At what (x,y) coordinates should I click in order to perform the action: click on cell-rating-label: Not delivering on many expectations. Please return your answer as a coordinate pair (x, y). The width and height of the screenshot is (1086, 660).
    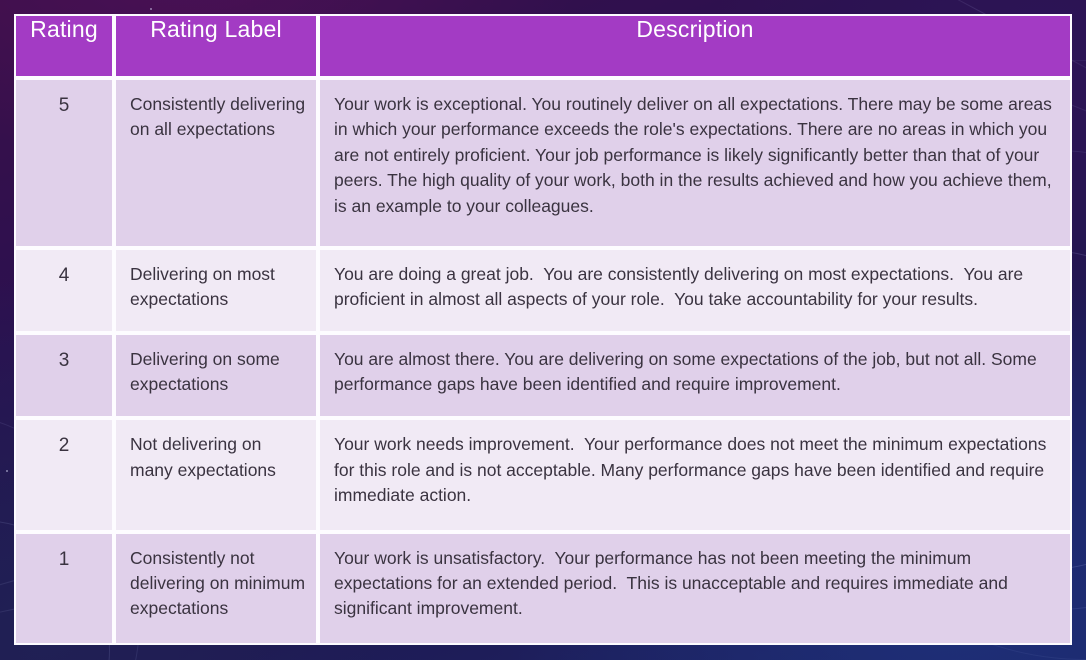
    Looking at the image, I should click on (216, 475).